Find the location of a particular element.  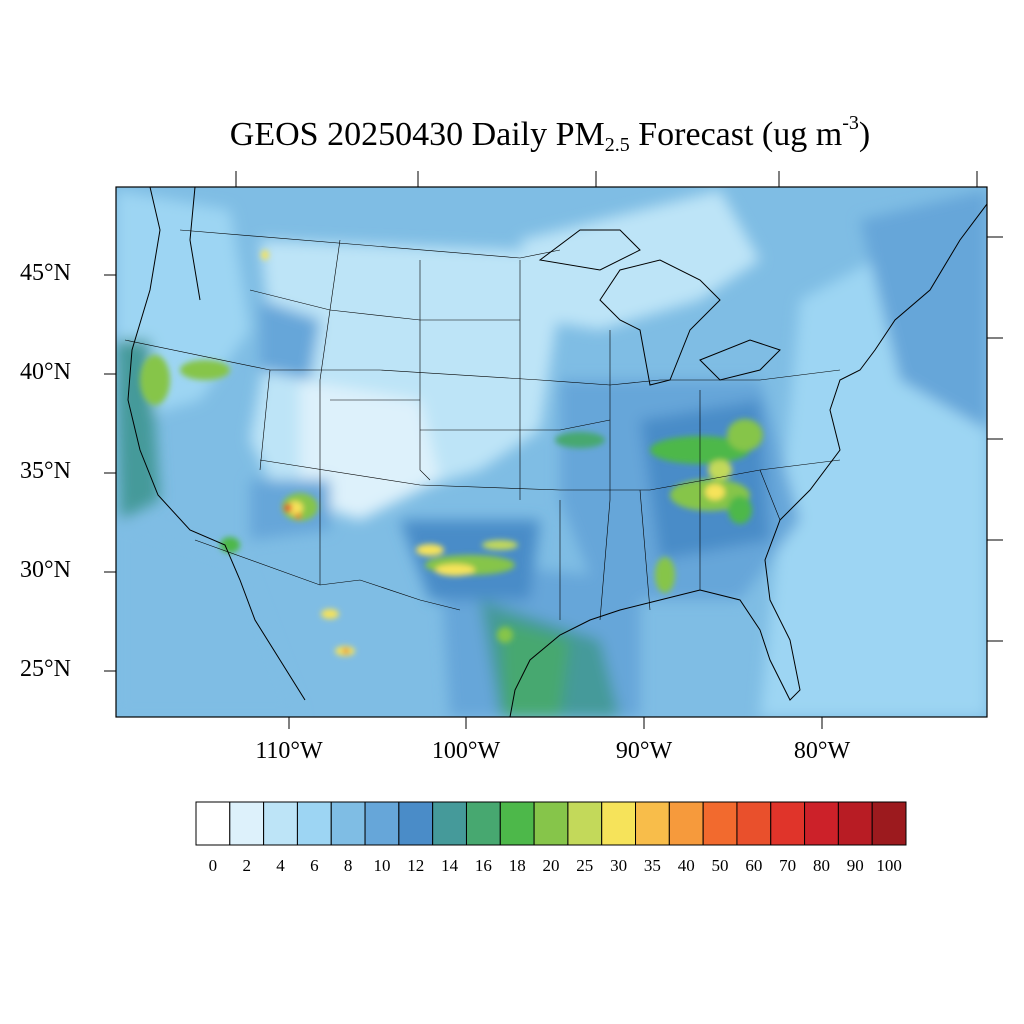

colorbar-label: 14 is located at coordinates (450, 865).